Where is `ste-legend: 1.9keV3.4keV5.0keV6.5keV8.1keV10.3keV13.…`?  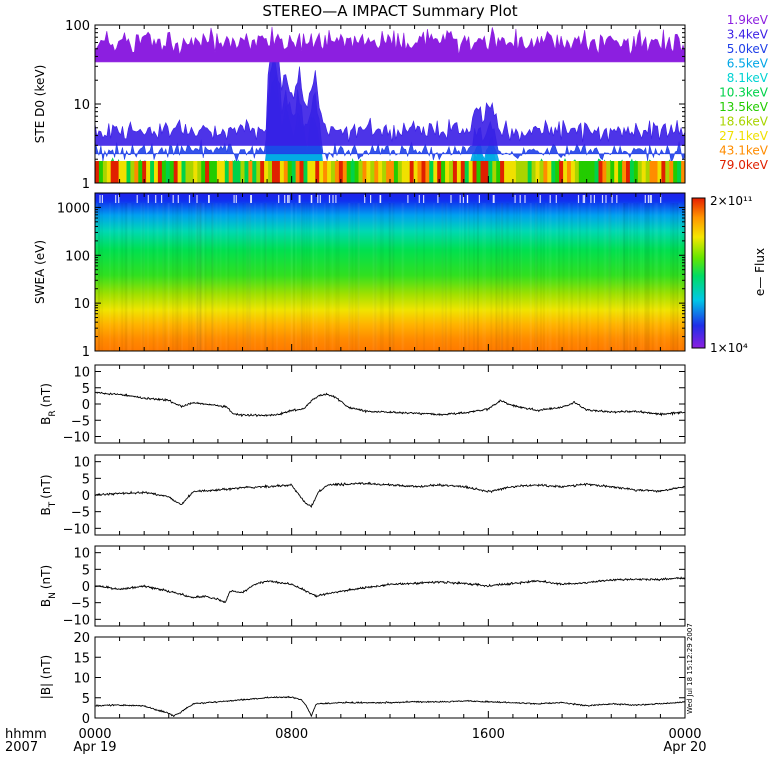 ste-legend: 1.9keV3.4keV5.0keV6.5keV8.1keV10.3keV13.… is located at coordinates (744, 92).